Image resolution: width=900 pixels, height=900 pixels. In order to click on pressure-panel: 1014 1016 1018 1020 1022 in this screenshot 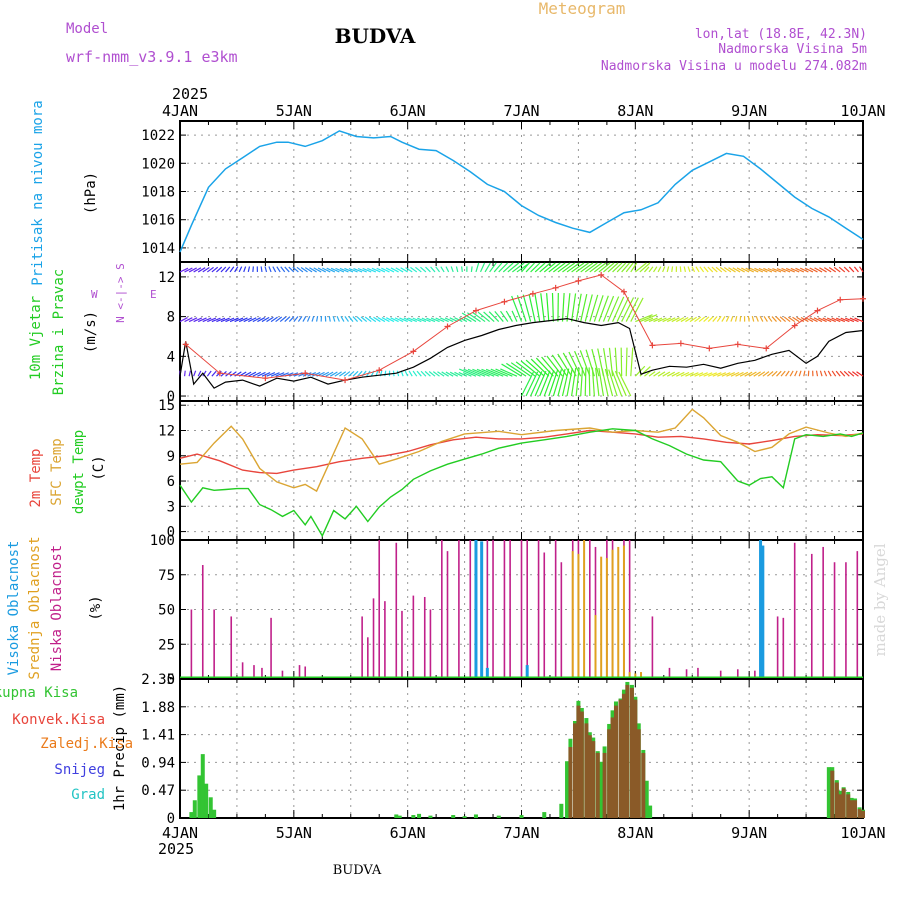, I will do `click(502, 191)`.